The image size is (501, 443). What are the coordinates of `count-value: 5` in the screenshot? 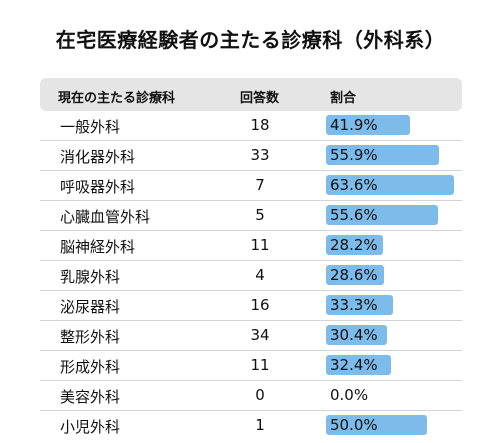 It's located at (260, 215).